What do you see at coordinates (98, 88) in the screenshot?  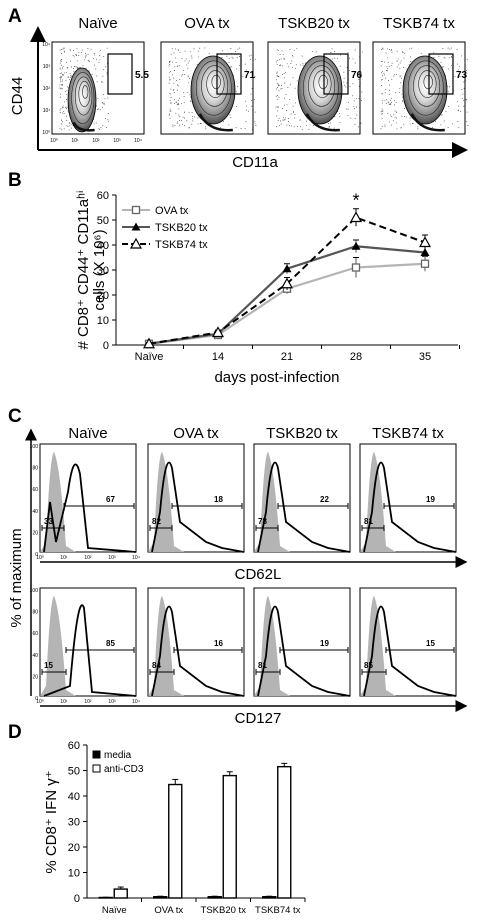 I see `plot-frame` at bounding box center [98, 88].